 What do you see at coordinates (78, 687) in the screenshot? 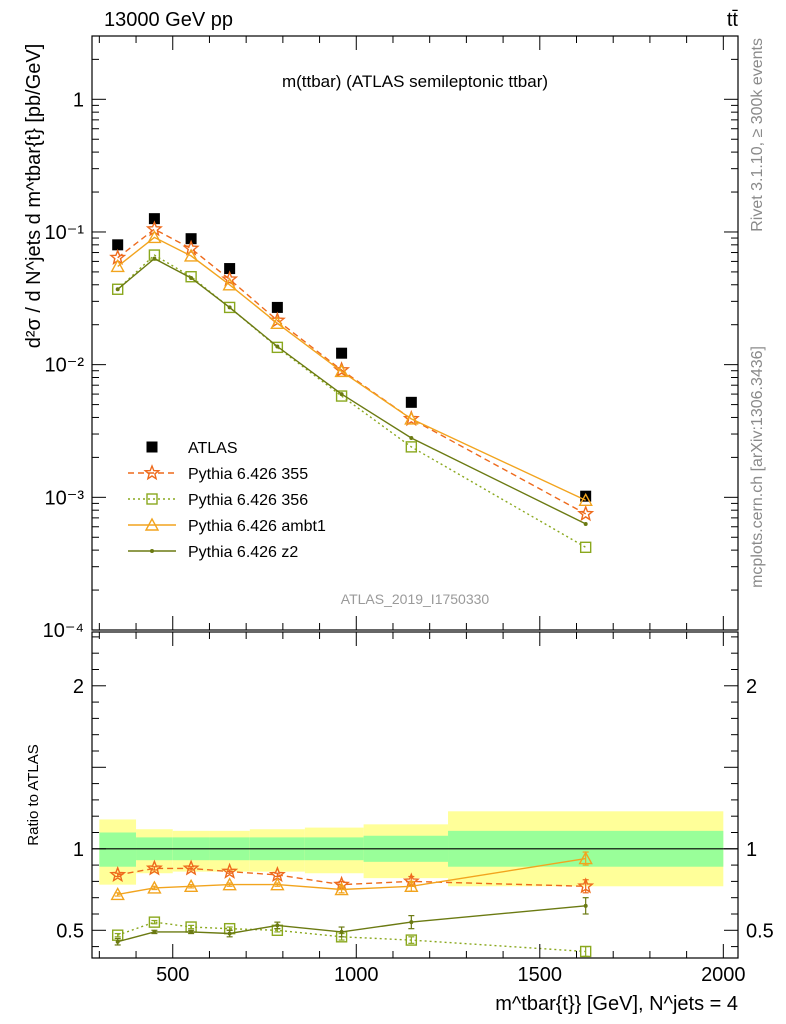
I see `ratio-y-tick-label: 2` at bounding box center [78, 687].